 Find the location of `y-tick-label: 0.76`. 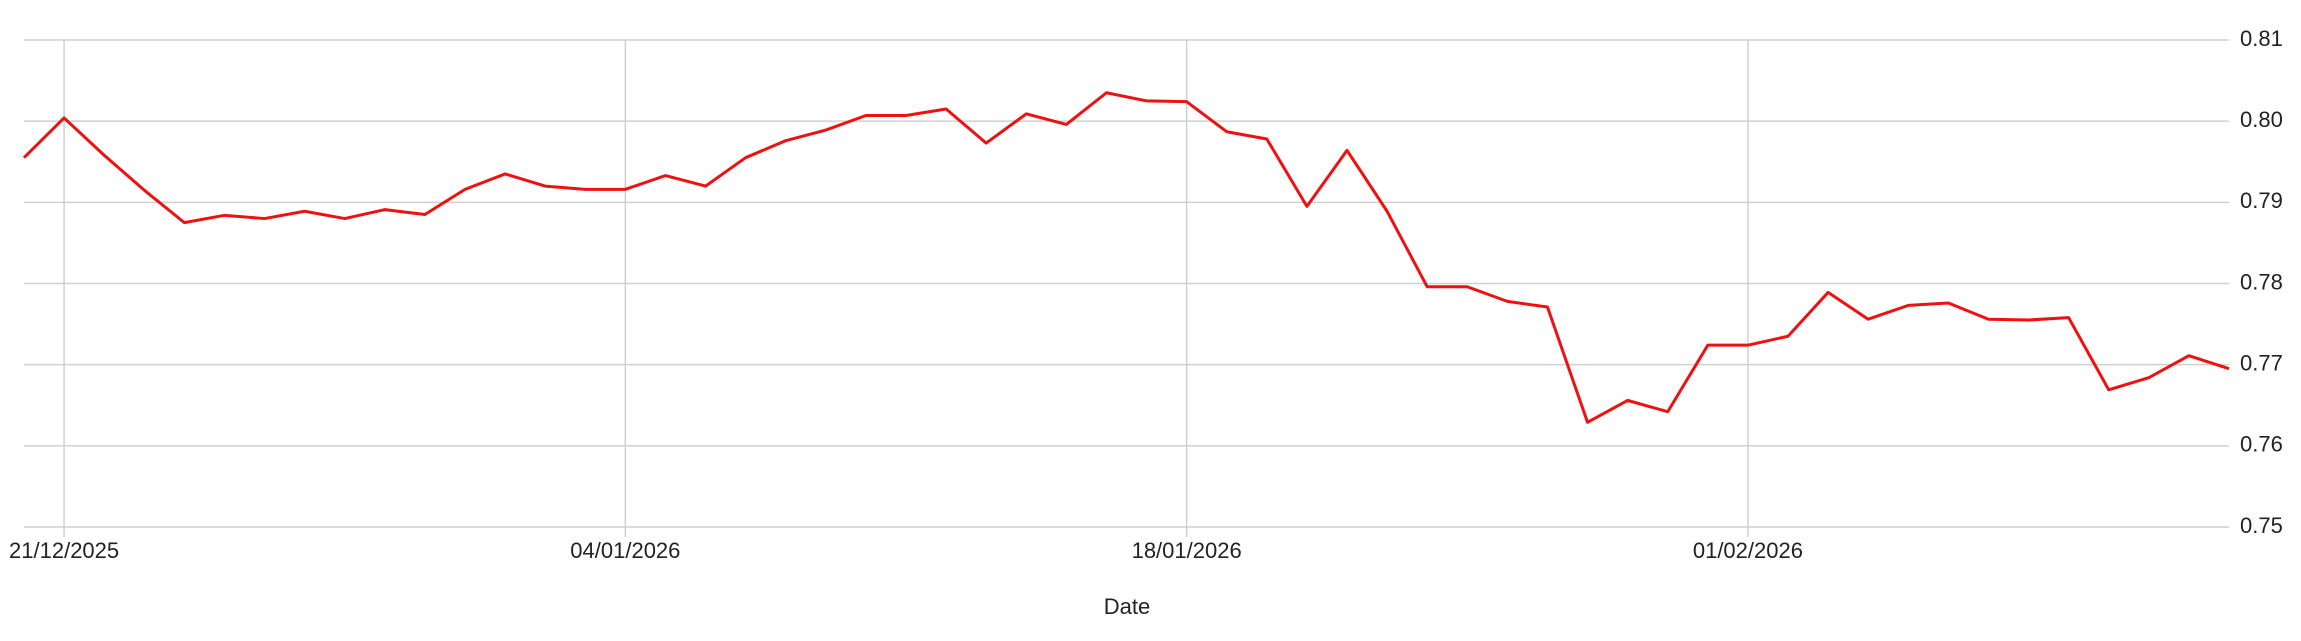

y-tick-label: 0.76 is located at coordinates (2261, 444).